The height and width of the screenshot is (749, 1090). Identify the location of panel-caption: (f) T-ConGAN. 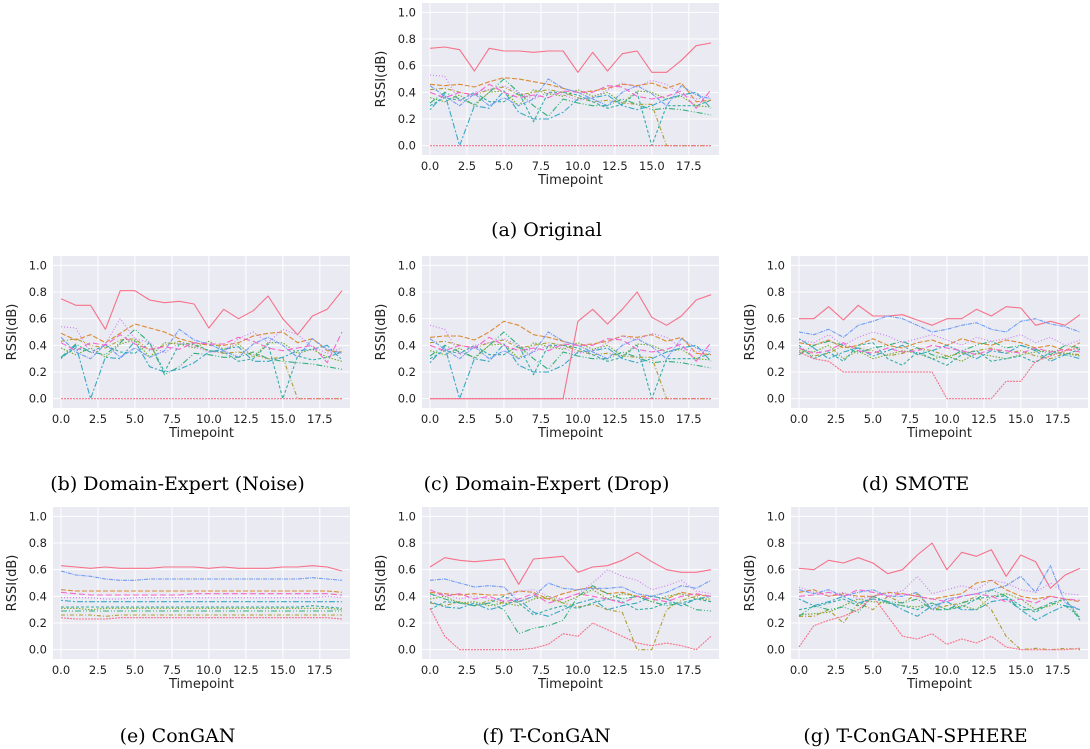
(546, 736).